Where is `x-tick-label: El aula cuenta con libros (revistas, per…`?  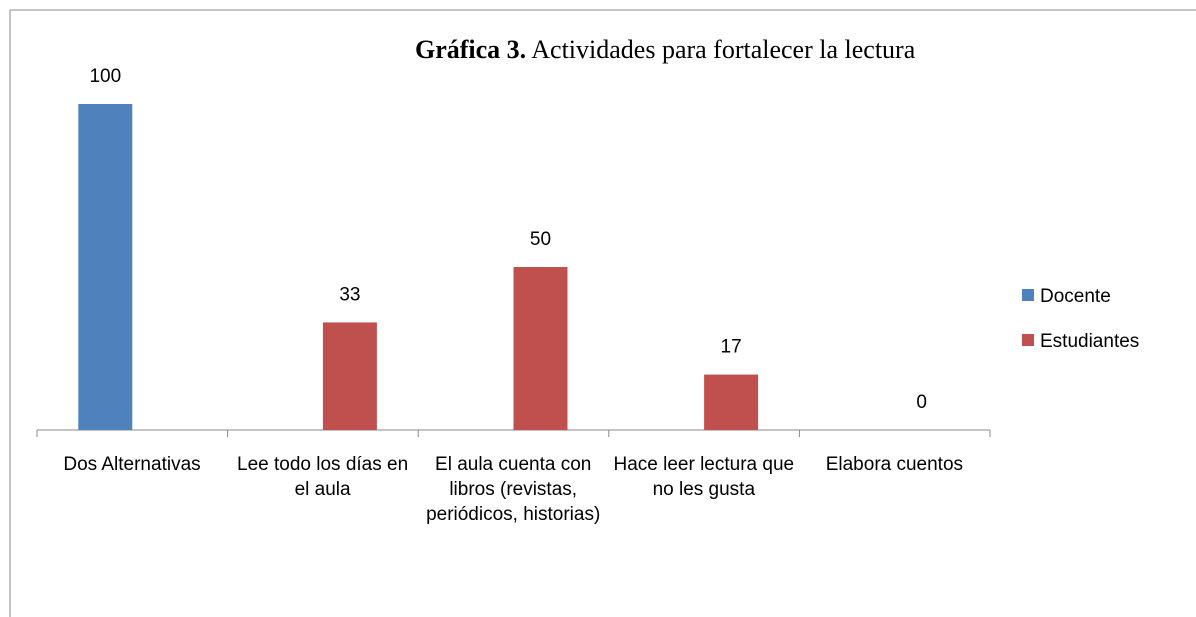 x-tick-label: El aula cuenta con libros (revistas, per… is located at coordinates (513, 489).